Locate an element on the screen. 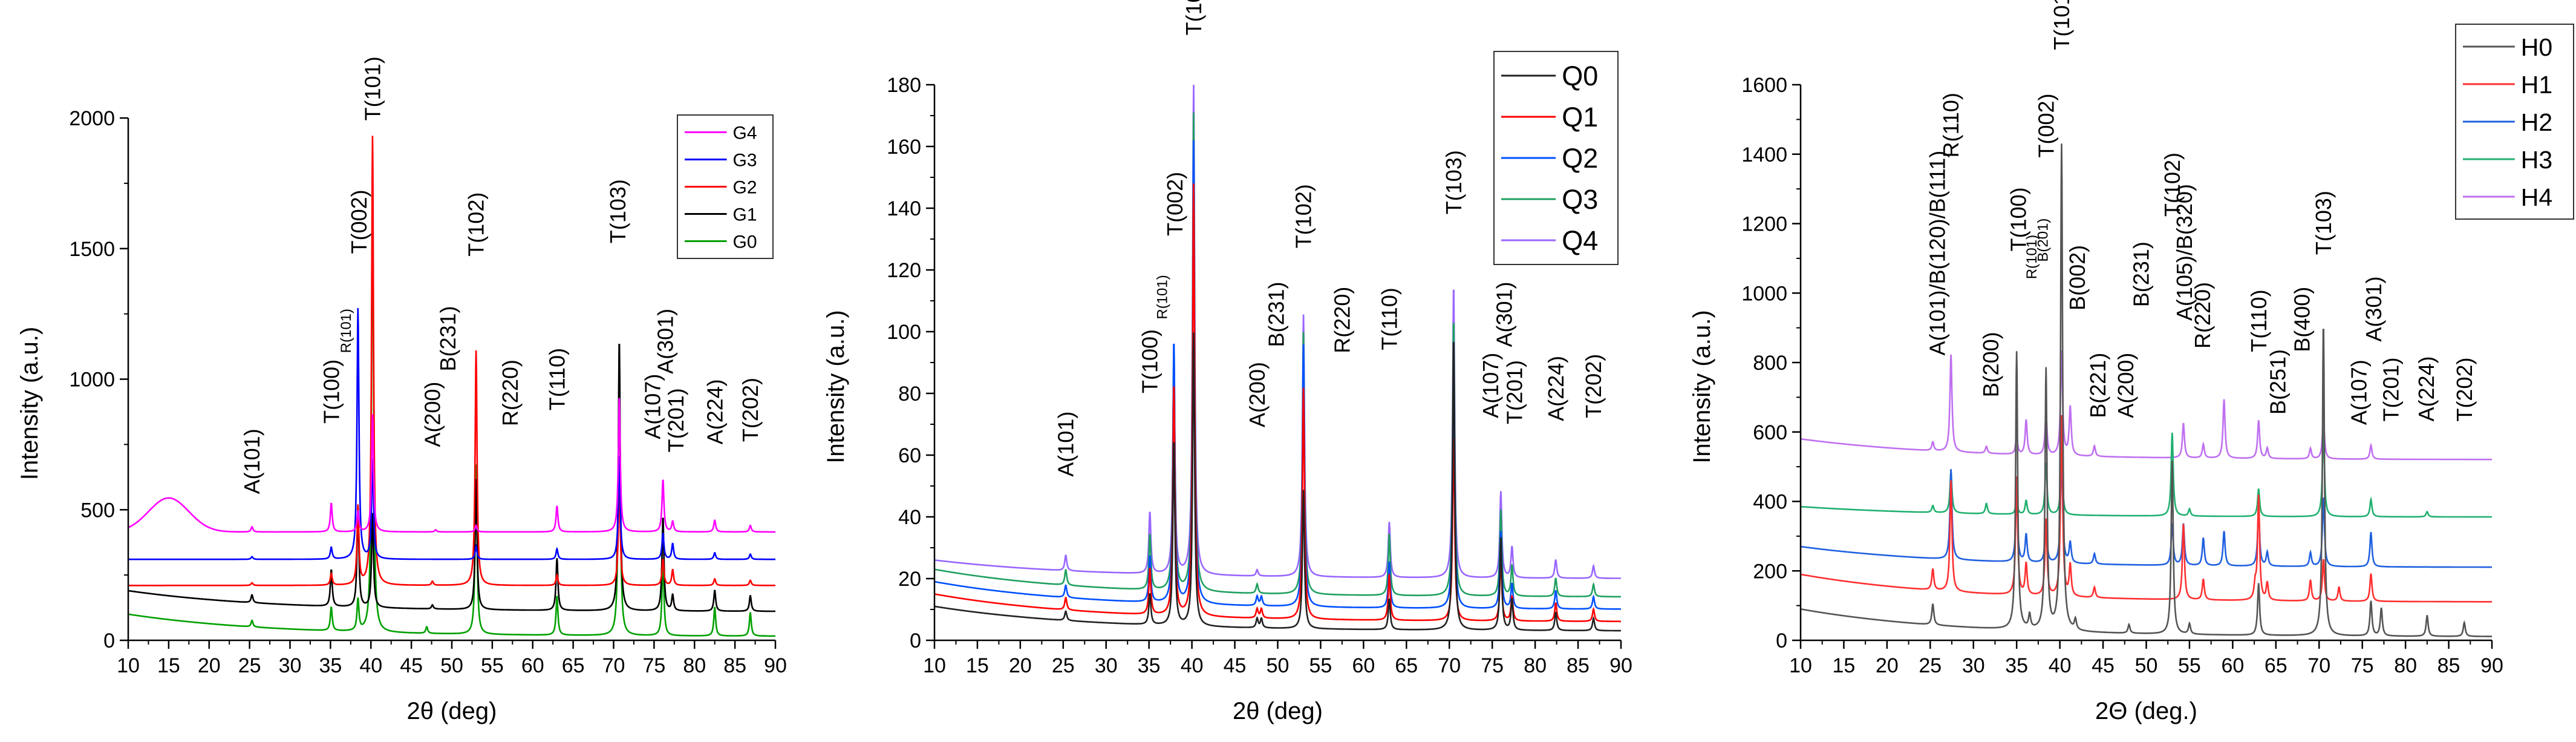  peak-annotation: A(101) is located at coordinates (252, 461).